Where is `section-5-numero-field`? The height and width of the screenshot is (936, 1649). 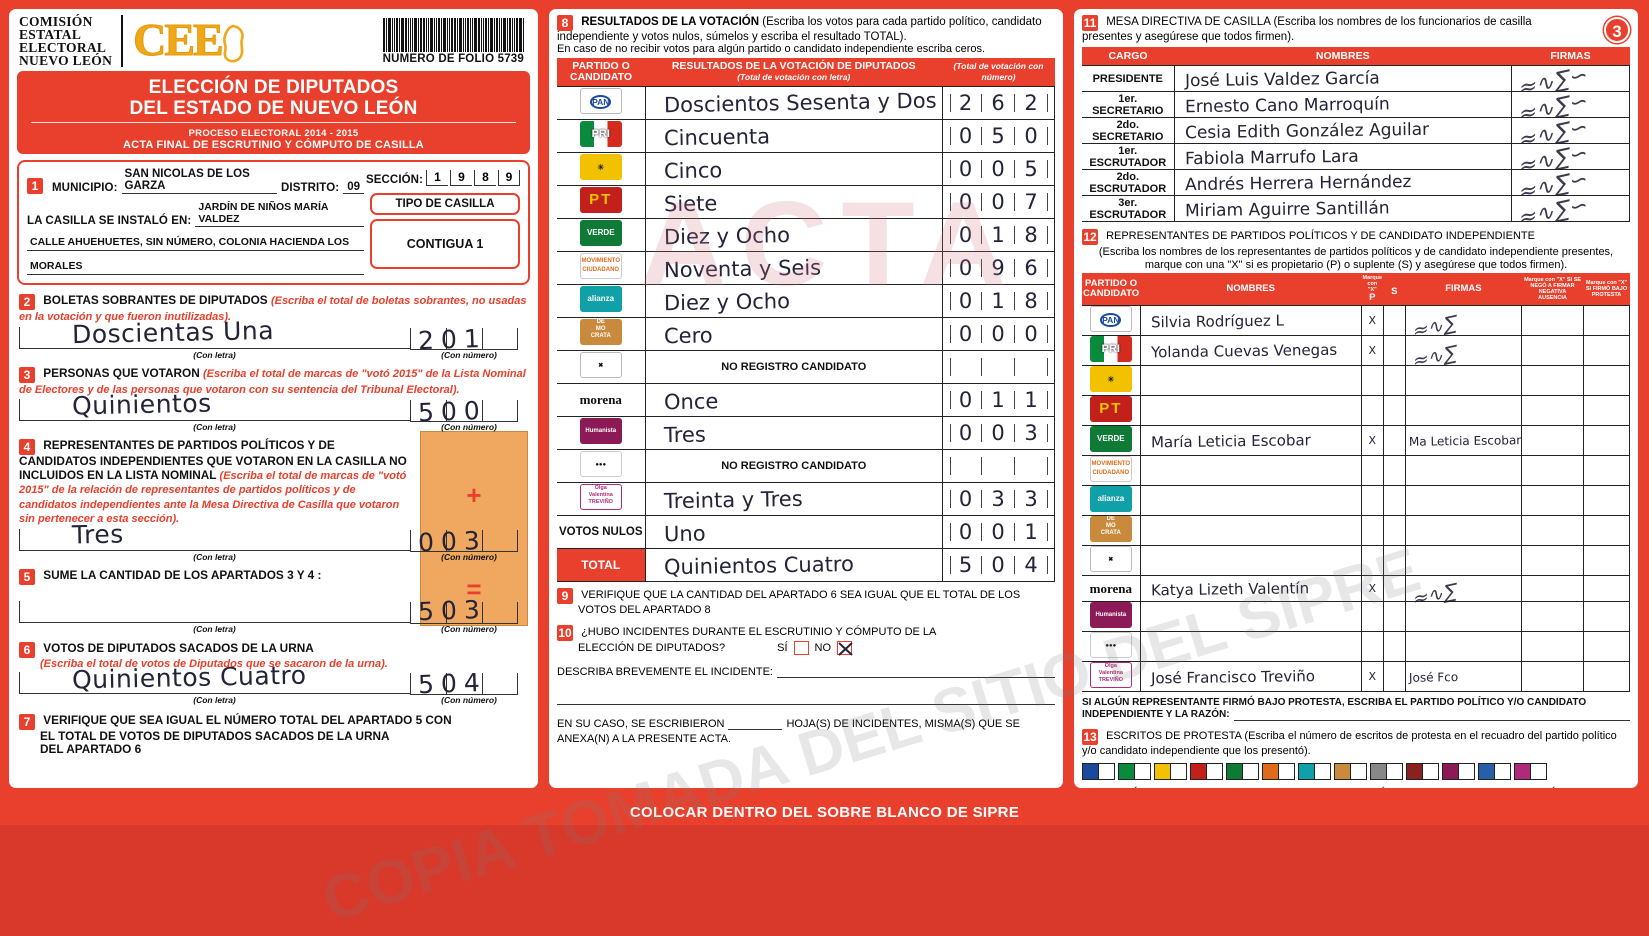 section-5-numero-field is located at coordinates (469, 612).